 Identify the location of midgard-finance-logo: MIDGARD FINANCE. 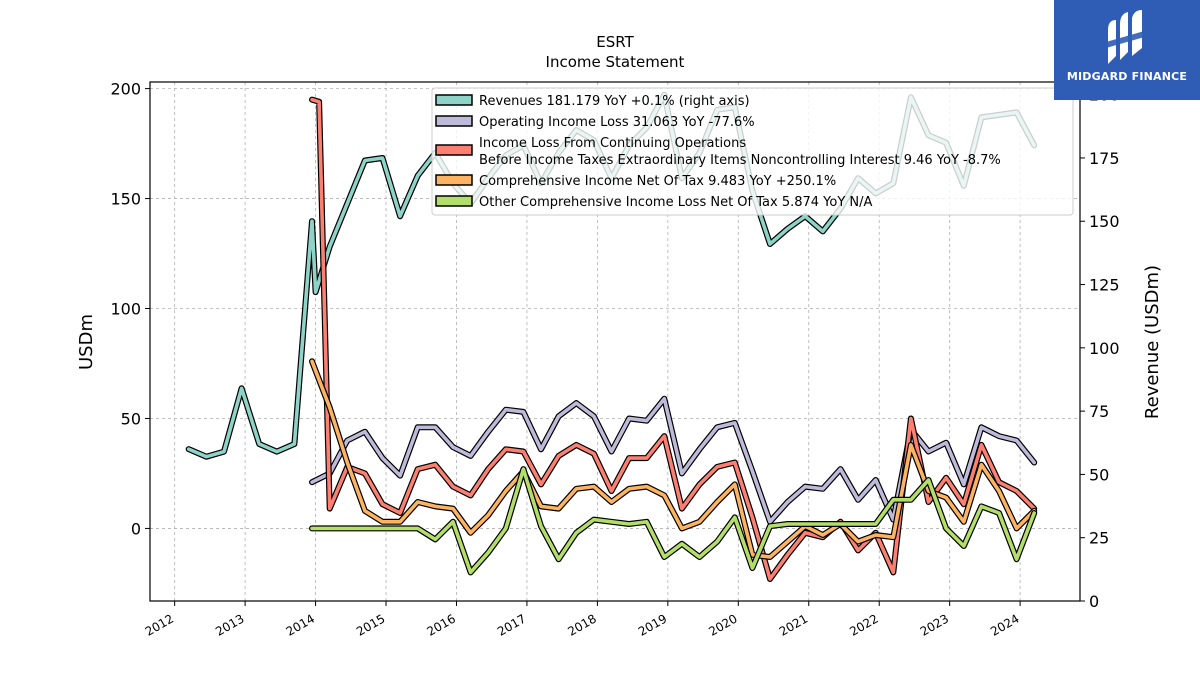
(1127, 50).